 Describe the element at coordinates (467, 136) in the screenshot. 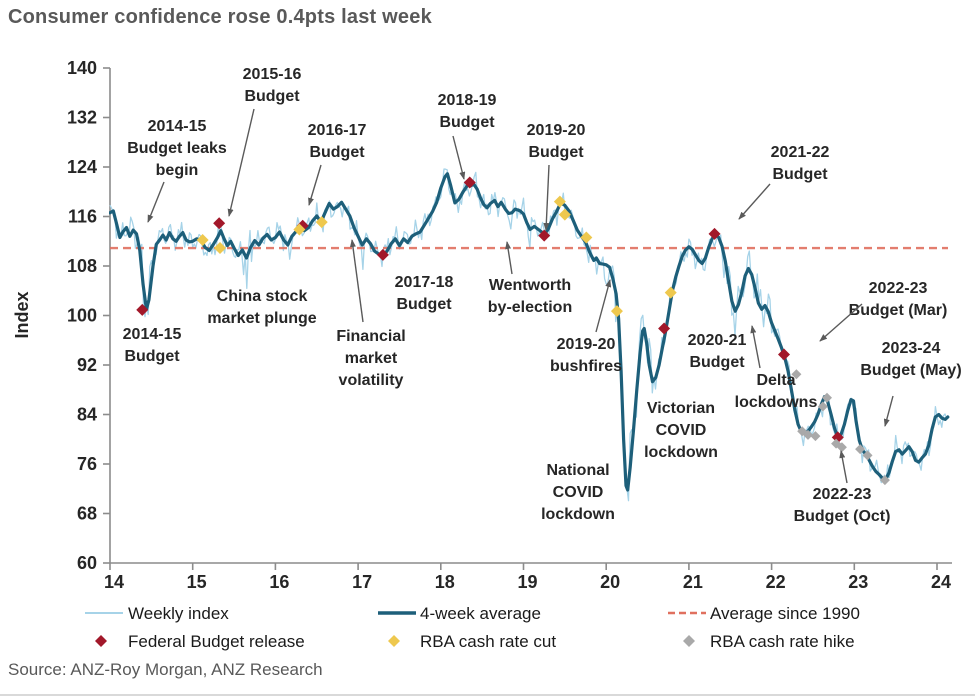

I see `budget-2018-19-label: 2018-19 Budget` at that location.